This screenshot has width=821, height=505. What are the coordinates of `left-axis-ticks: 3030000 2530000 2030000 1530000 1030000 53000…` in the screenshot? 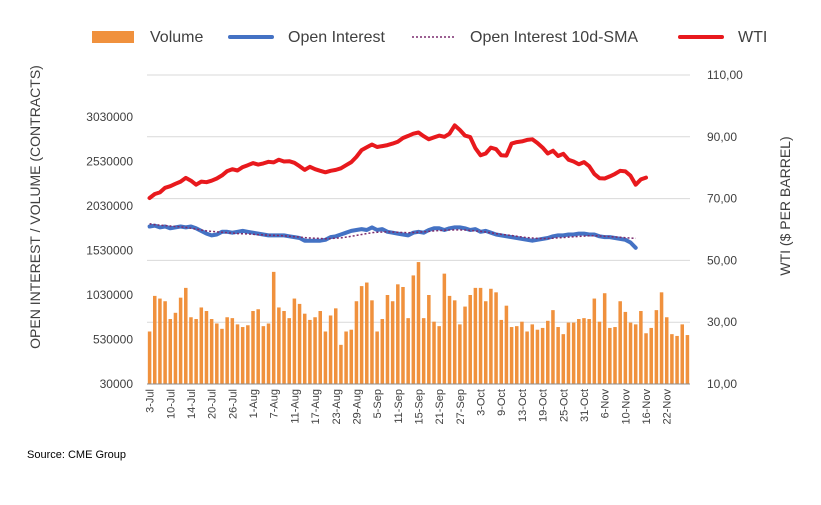 It's located at (109, 250).